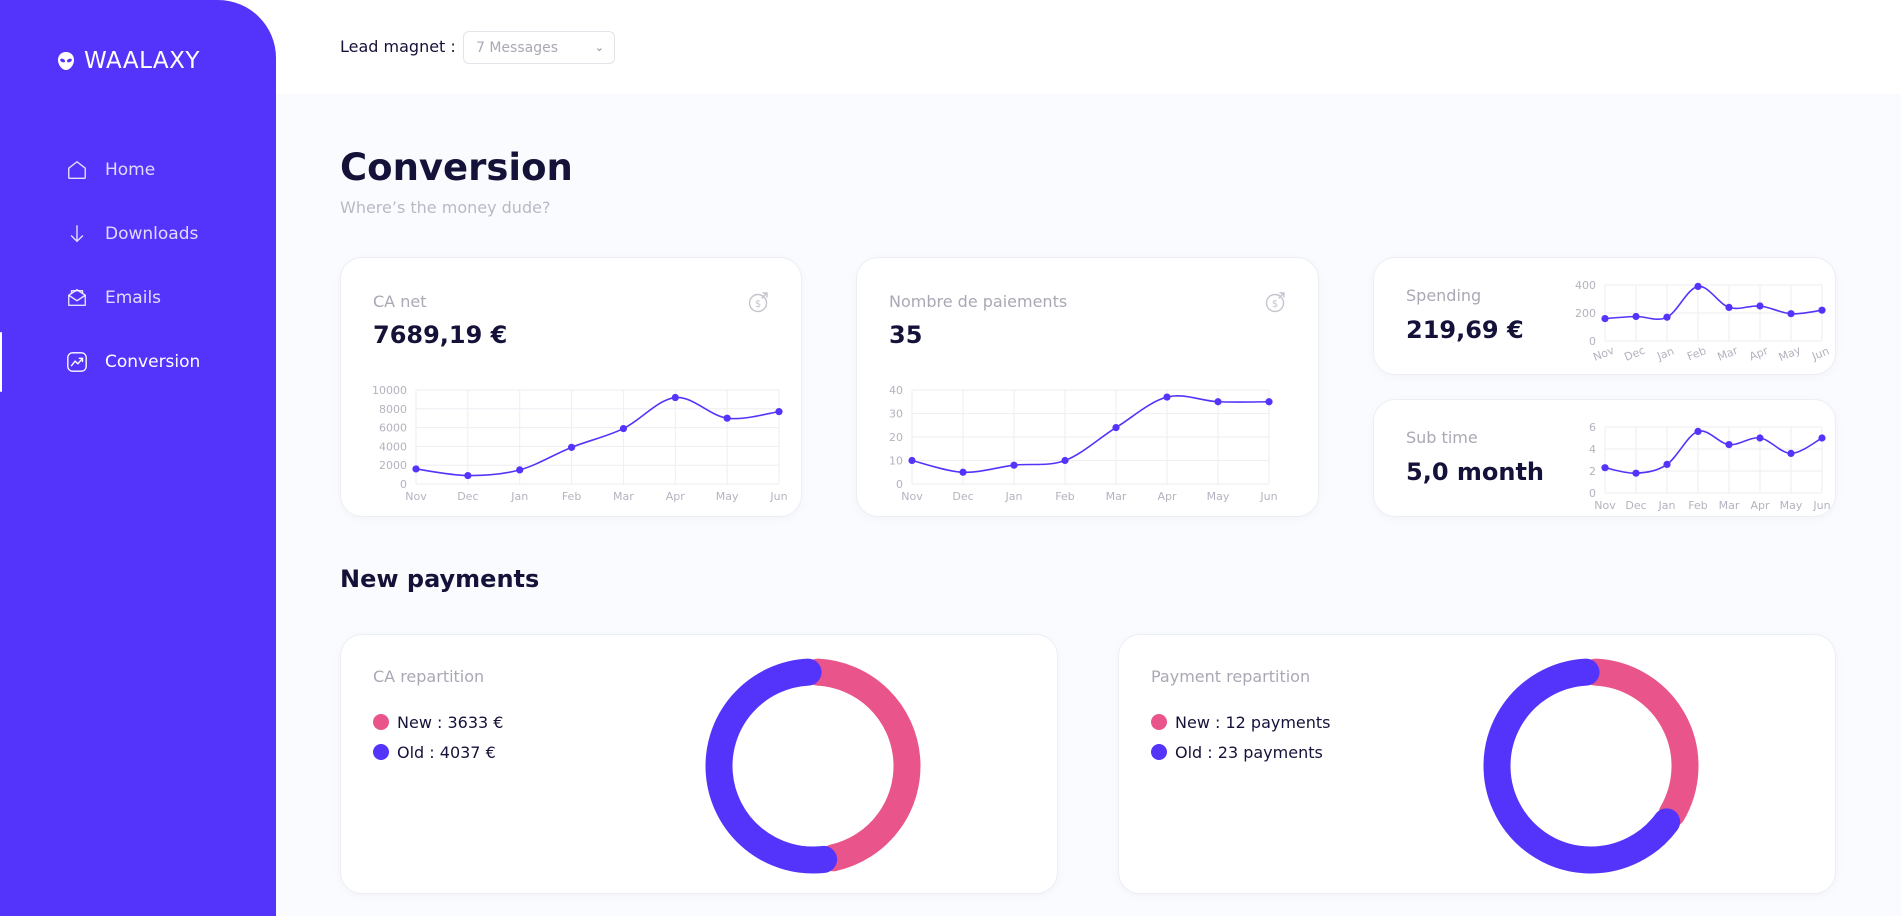 The image size is (1901, 916). What do you see at coordinates (1592, 471) in the screenshot?
I see `y-tick-label: 2` at bounding box center [1592, 471].